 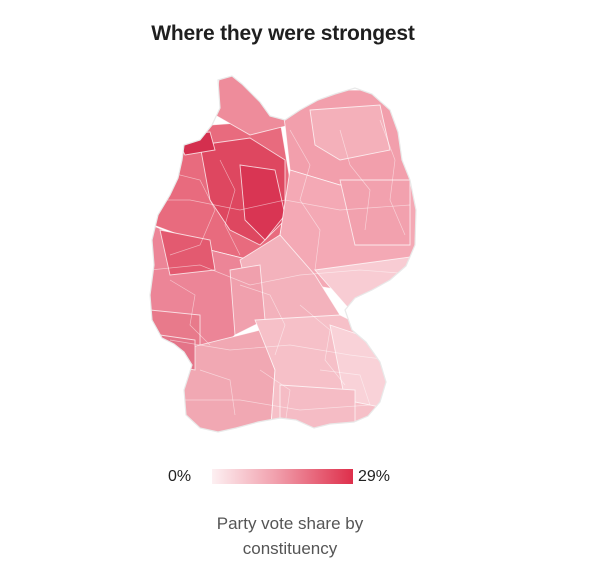 What do you see at coordinates (375, 212) in the screenshot?
I see `region-brandenburg` at bounding box center [375, 212].